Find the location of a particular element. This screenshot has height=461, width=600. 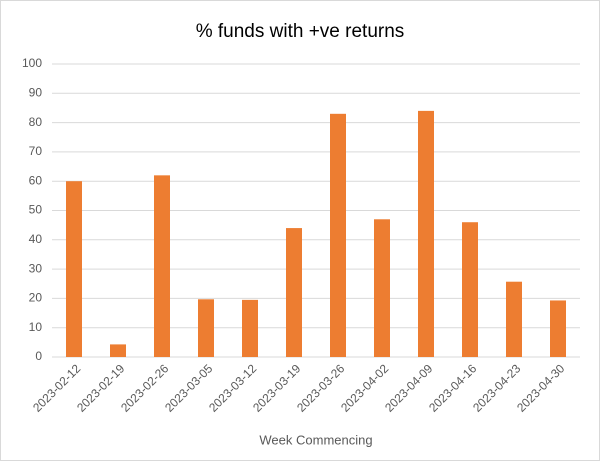

x-axis-title: Week Commencing is located at coordinates (315, 439).